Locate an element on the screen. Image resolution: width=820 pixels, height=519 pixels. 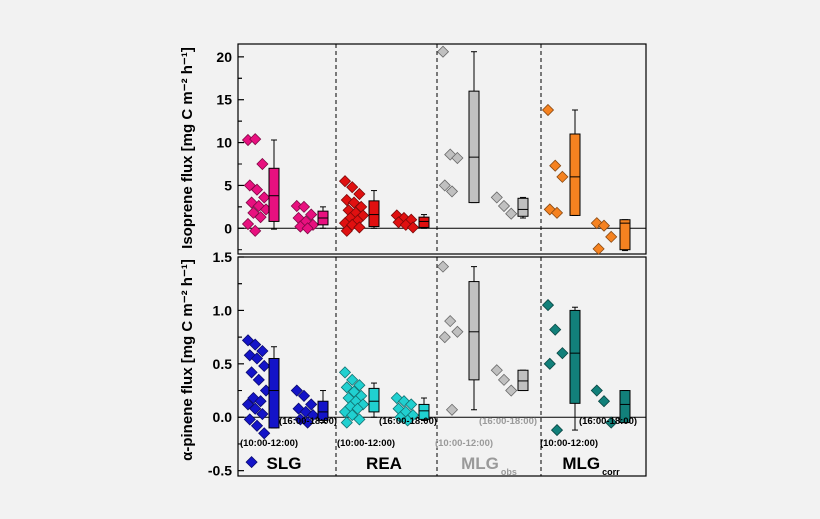
y-axis-label: α-pinene flux [mg C m⁻² h⁻¹] is located at coordinates (187, 360).